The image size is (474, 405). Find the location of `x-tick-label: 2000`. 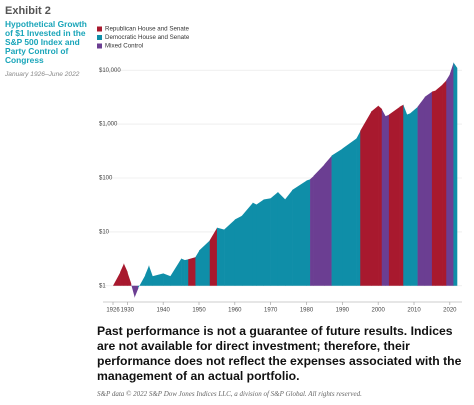

x-tick-label: 2000 is located at coordinates (378, 311).